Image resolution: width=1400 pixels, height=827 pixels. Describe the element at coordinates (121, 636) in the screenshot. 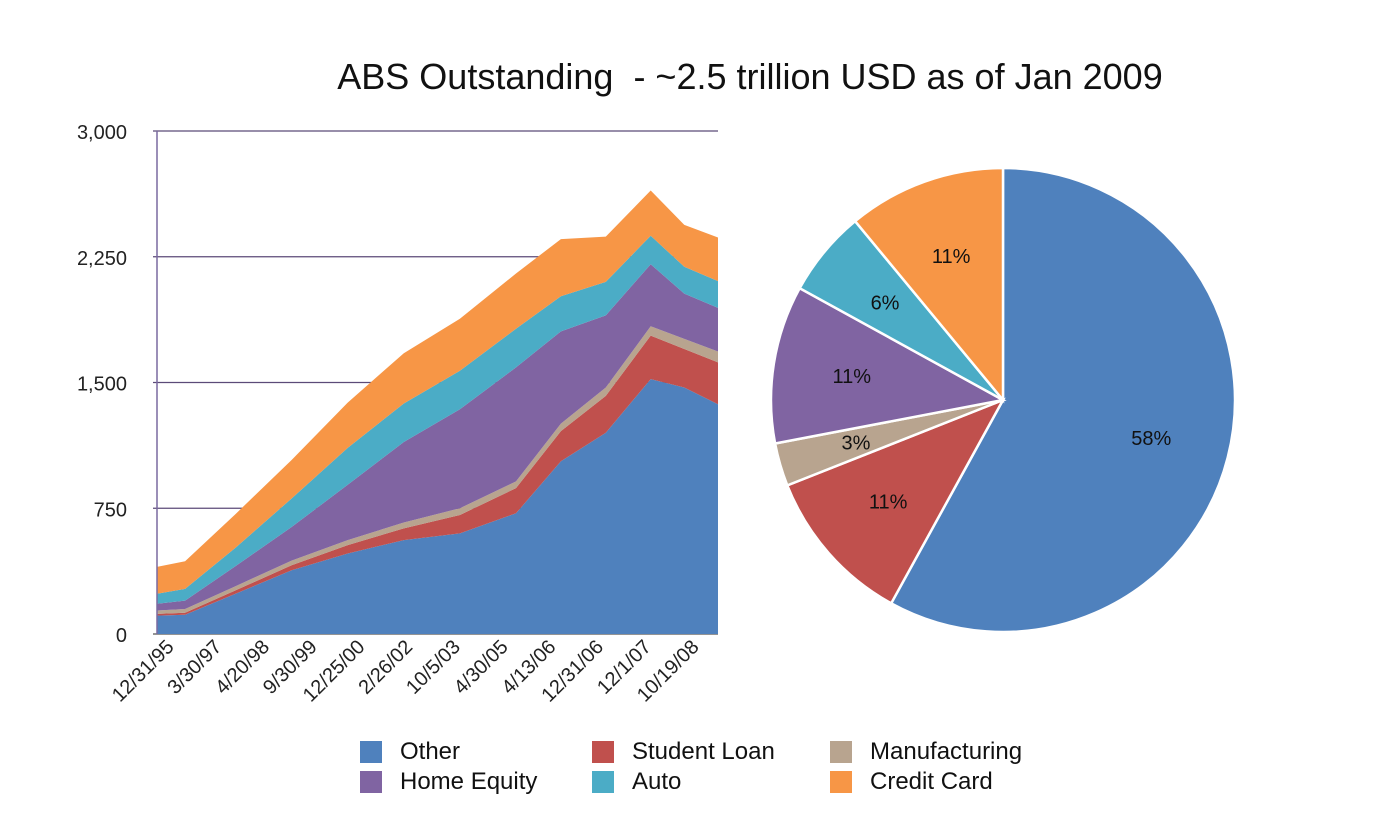

I see `y-tick-label: 0` at that location.